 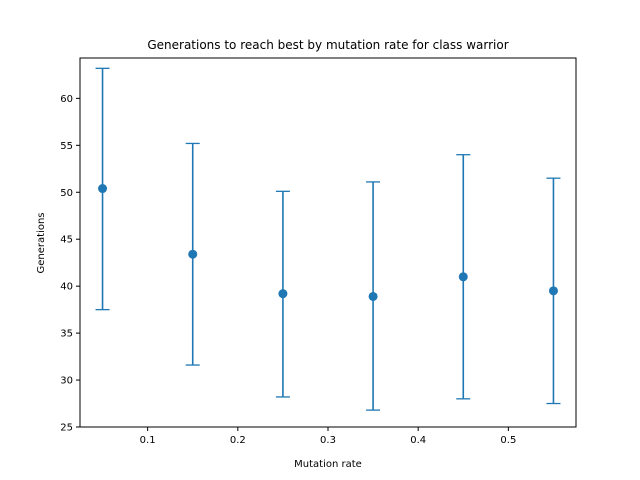 What do you see at coordinates (66, 428) in the screenshot?
I see `y-tick-label: 25` at bounding box center [66, 428].